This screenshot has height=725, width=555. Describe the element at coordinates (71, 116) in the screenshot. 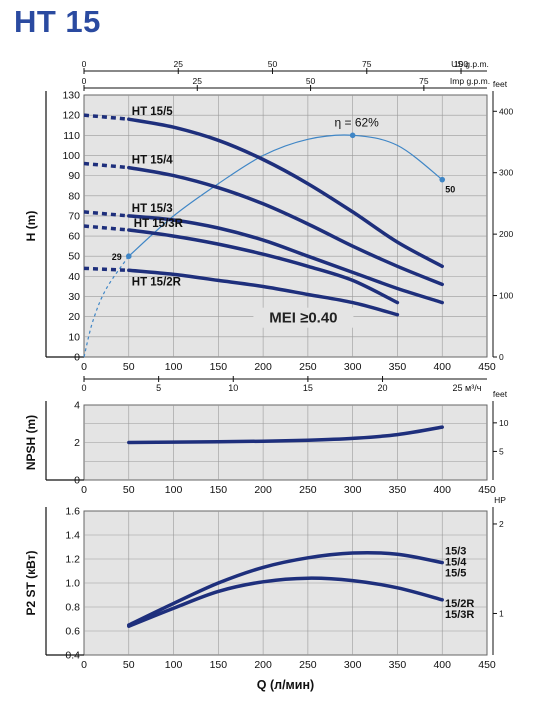

I see `head-ytick-label: 120` at that location.